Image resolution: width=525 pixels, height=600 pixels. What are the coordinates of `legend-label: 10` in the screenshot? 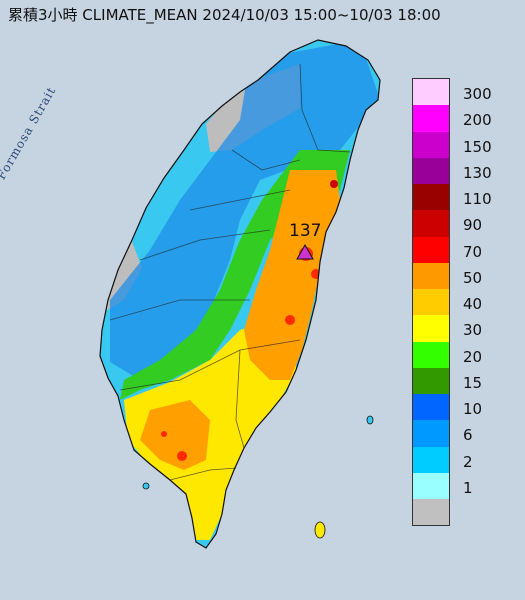 It's located at (473, 409).